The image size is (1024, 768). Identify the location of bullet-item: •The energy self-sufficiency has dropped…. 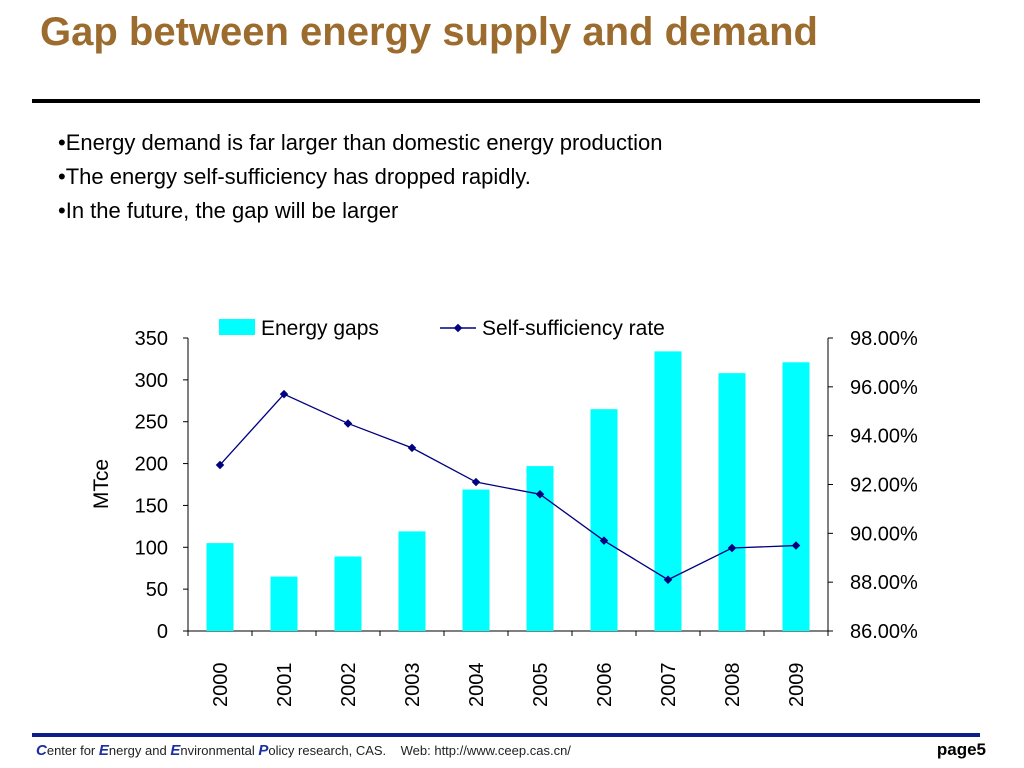
(294, 176).